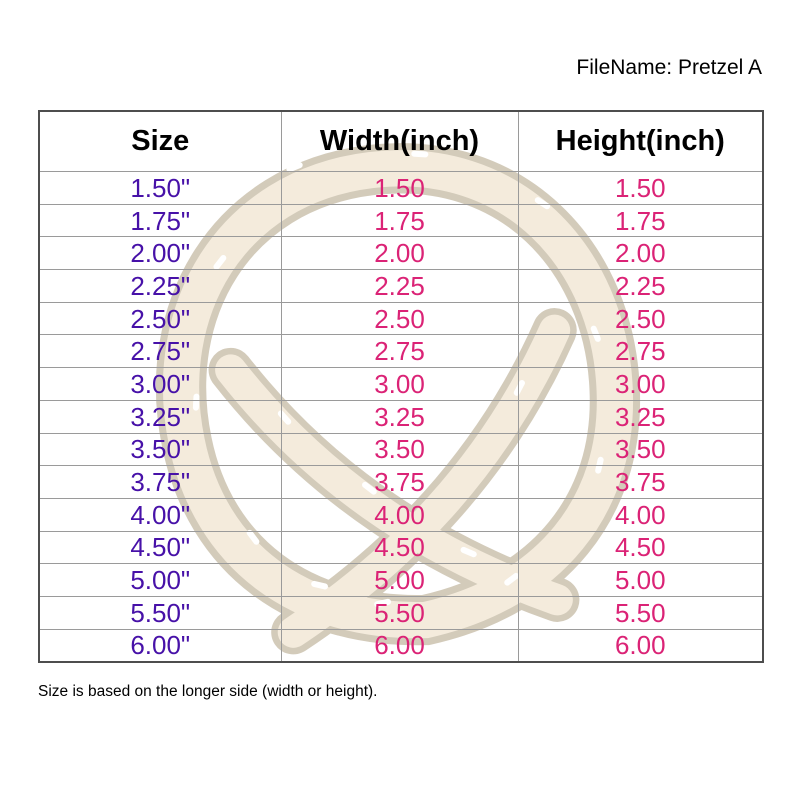 Image resolution: width=800 pixels, height=800 pixels. What do you see at coordinates (640, 318) in the screenshot?
I see `height-cell: 2.50` at bounding box center [640, 318].